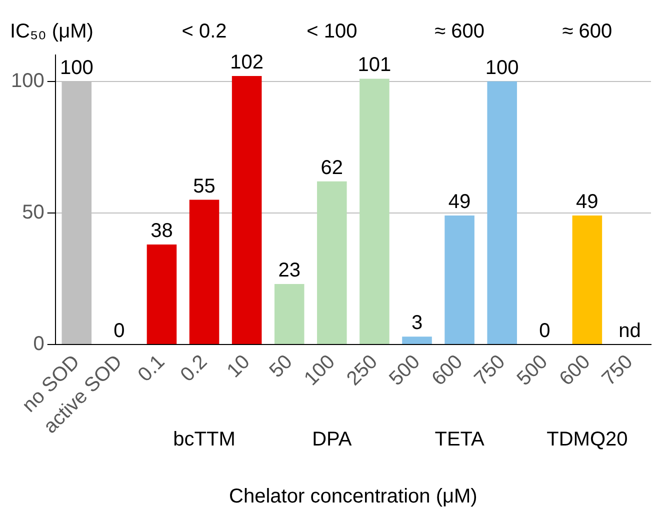 Image resolution: width=659 pixels, height=513 pixels. What do you see at coordinates (320, 370) in the screenshot?
I see `x-tick-label: 100` at bounding box center [320, 370].